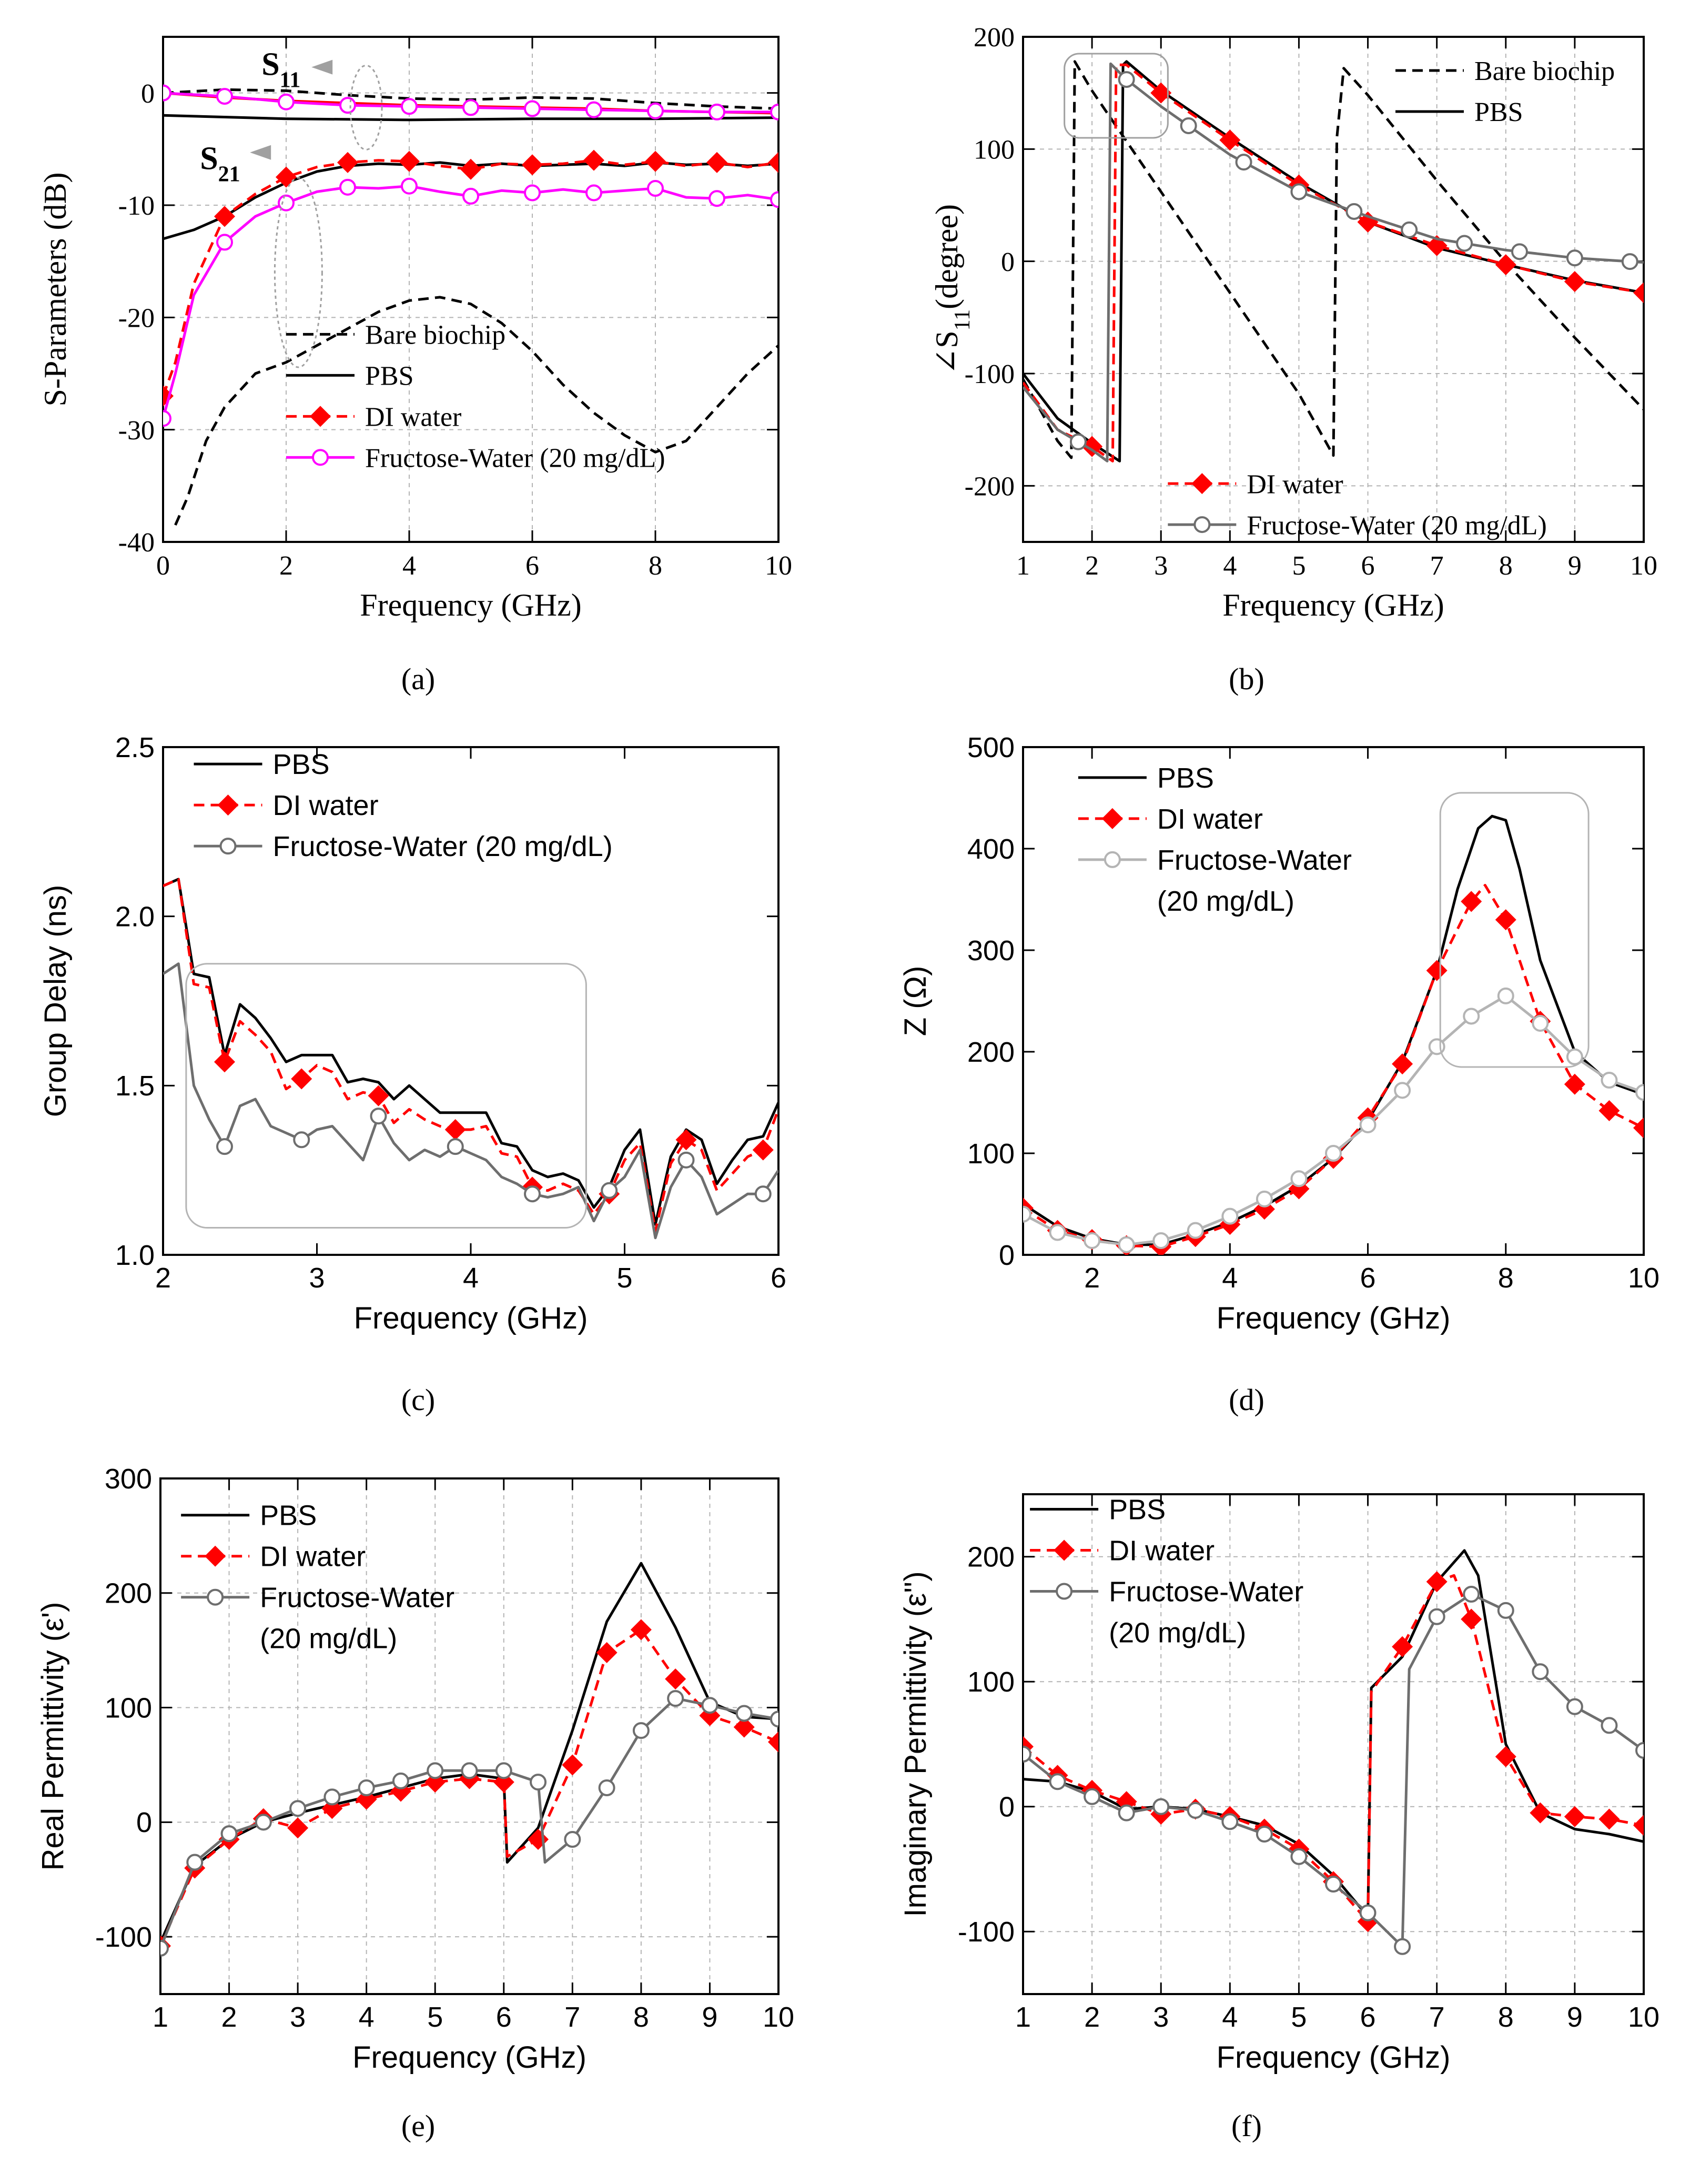 Image resolution: width=1690 pixels, height=2184 pixels. Describe the element at coordinates (55, 1001) in the screenshot. I see `y-axis-label: Group Delay (ns)` at that location.